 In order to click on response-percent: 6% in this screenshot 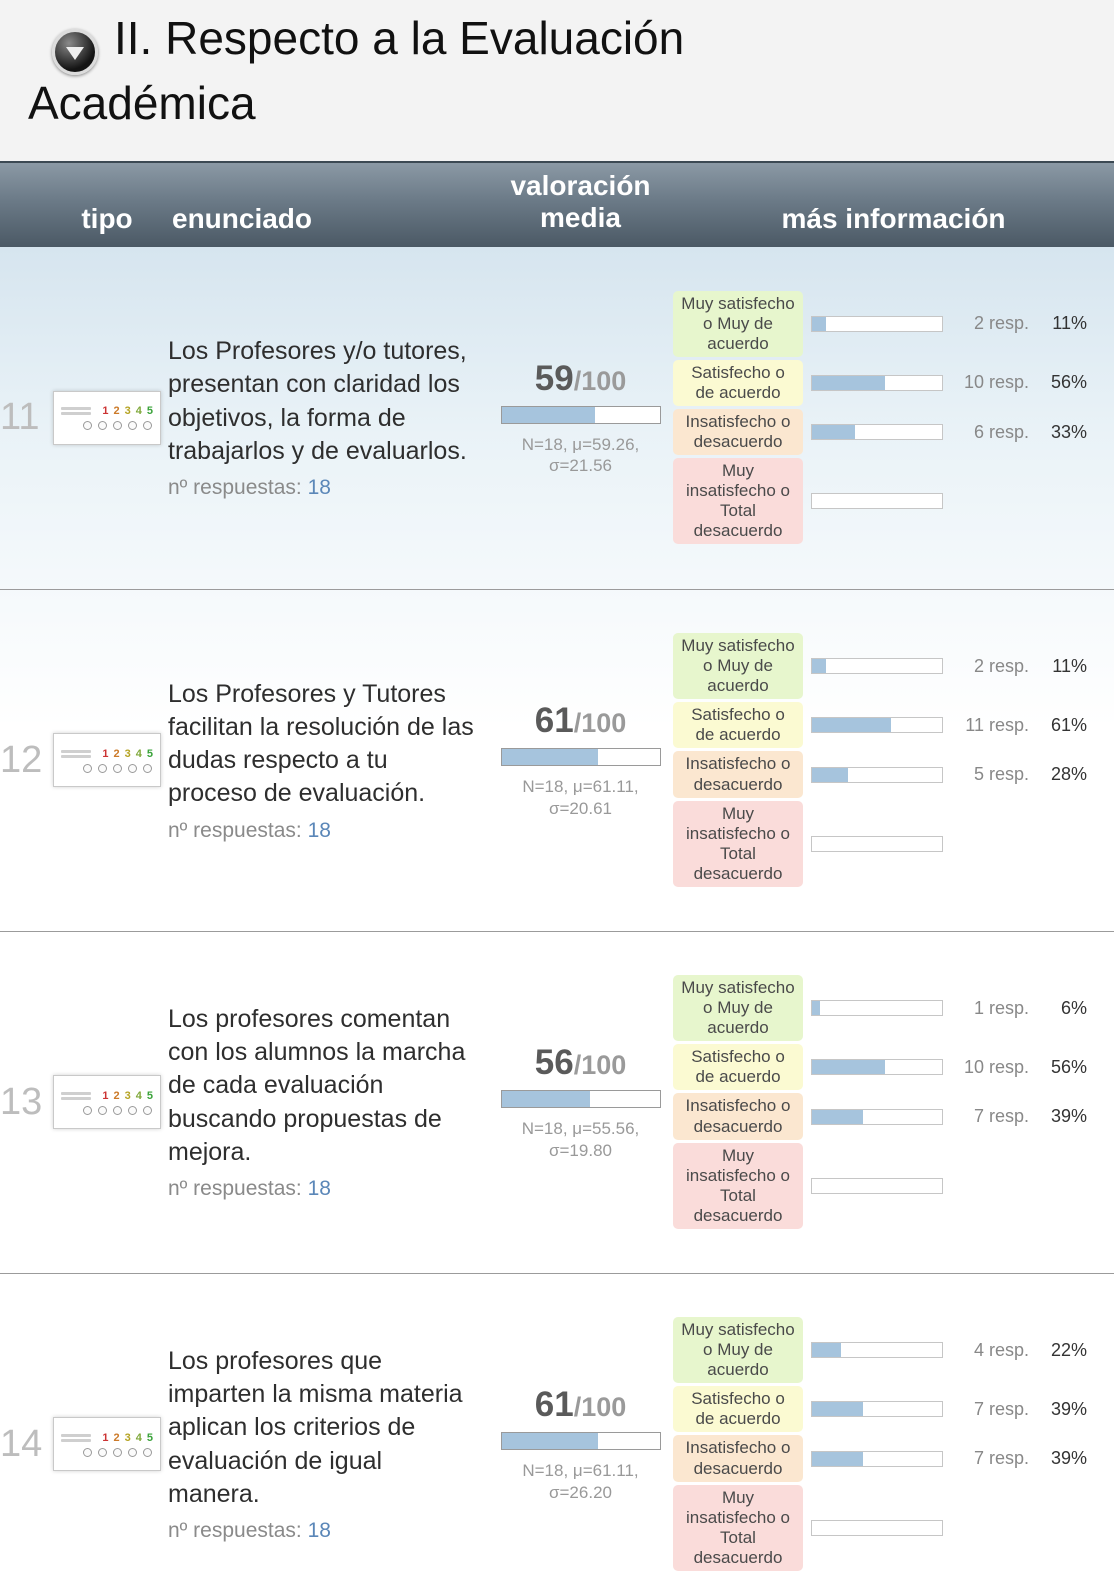, I will do `click(1073, 1007)`.